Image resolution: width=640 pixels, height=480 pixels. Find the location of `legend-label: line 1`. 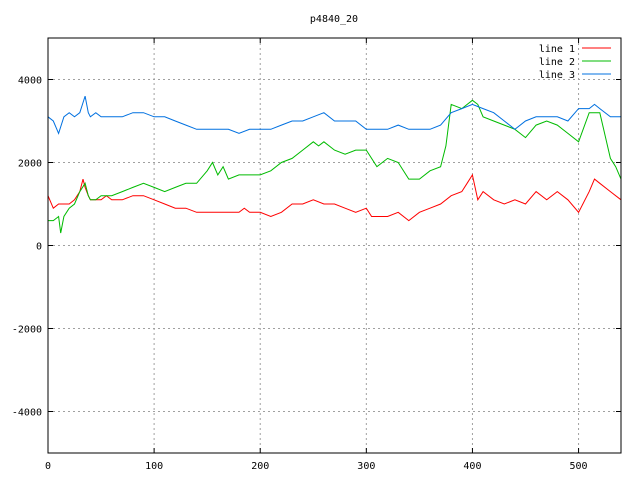

legend-label: line 1 is located at coordinates (557, 49).